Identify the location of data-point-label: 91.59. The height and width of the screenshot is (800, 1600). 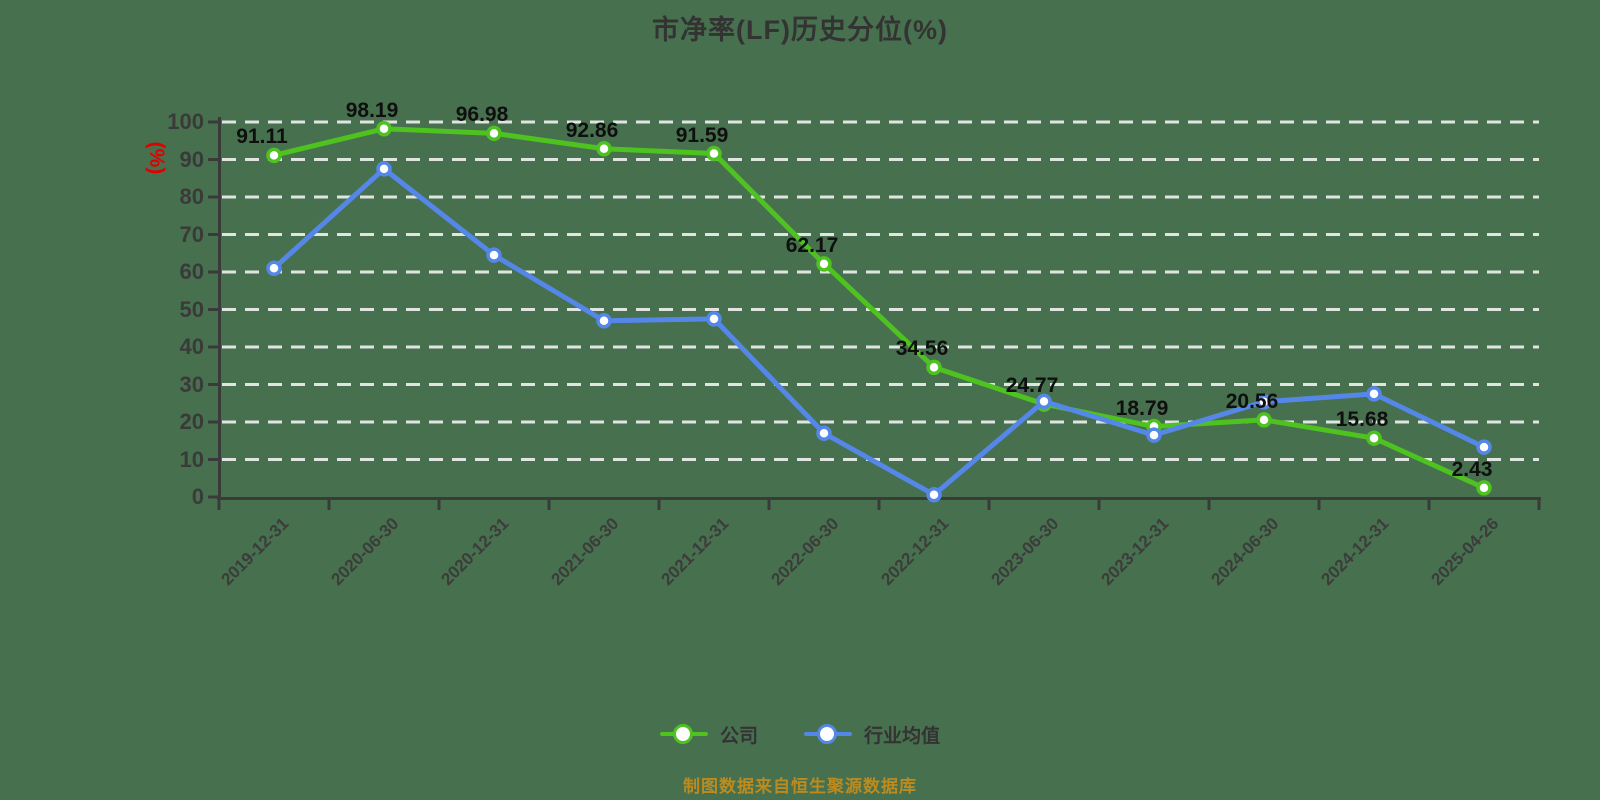
(702, 135).